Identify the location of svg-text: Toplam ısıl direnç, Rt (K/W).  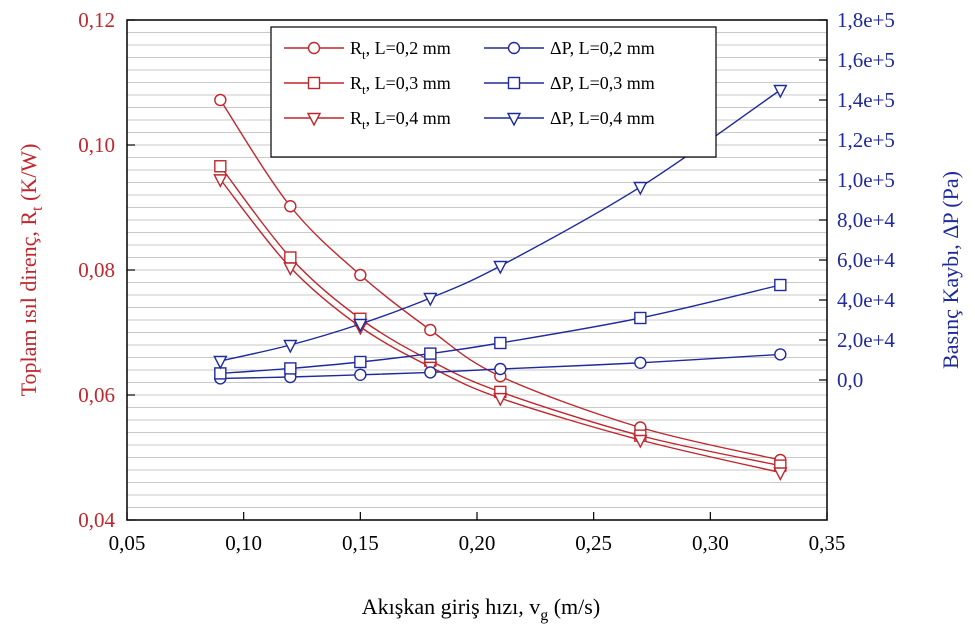
(31, 270).